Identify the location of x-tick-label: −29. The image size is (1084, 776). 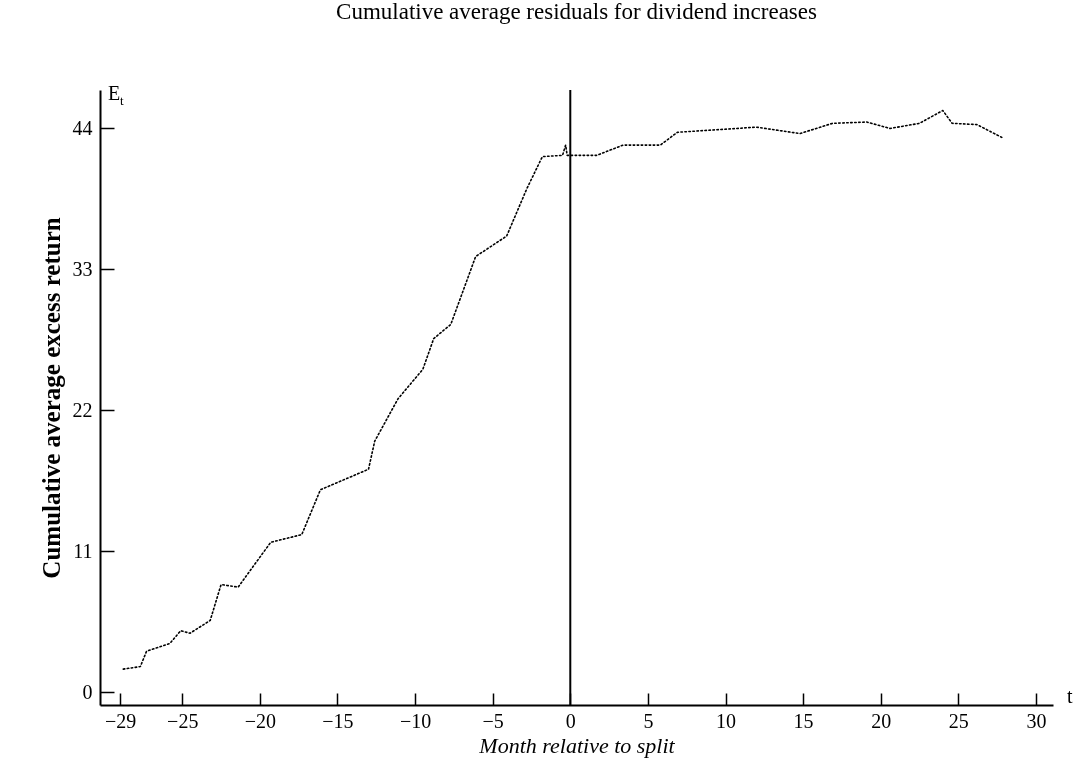
(121, 720).